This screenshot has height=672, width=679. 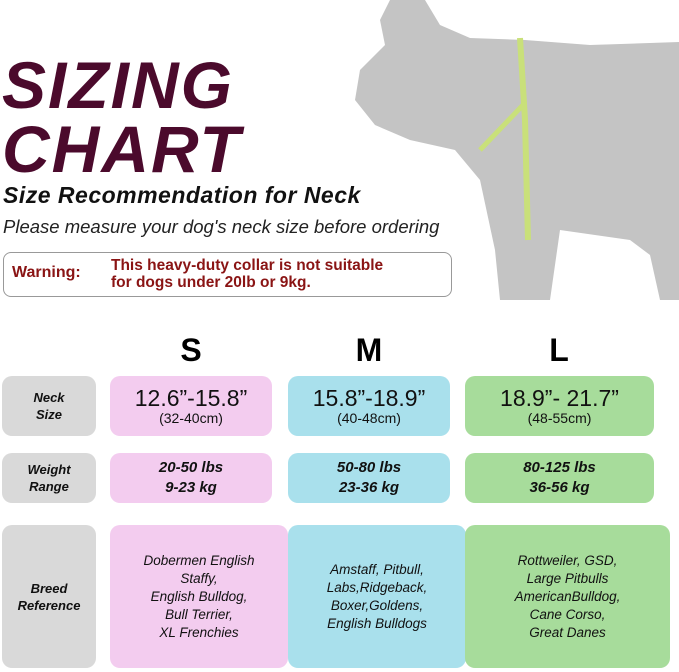 I want to click on warning-line: for dogs under 20lb or 9kg., so click(x=211, y=282).